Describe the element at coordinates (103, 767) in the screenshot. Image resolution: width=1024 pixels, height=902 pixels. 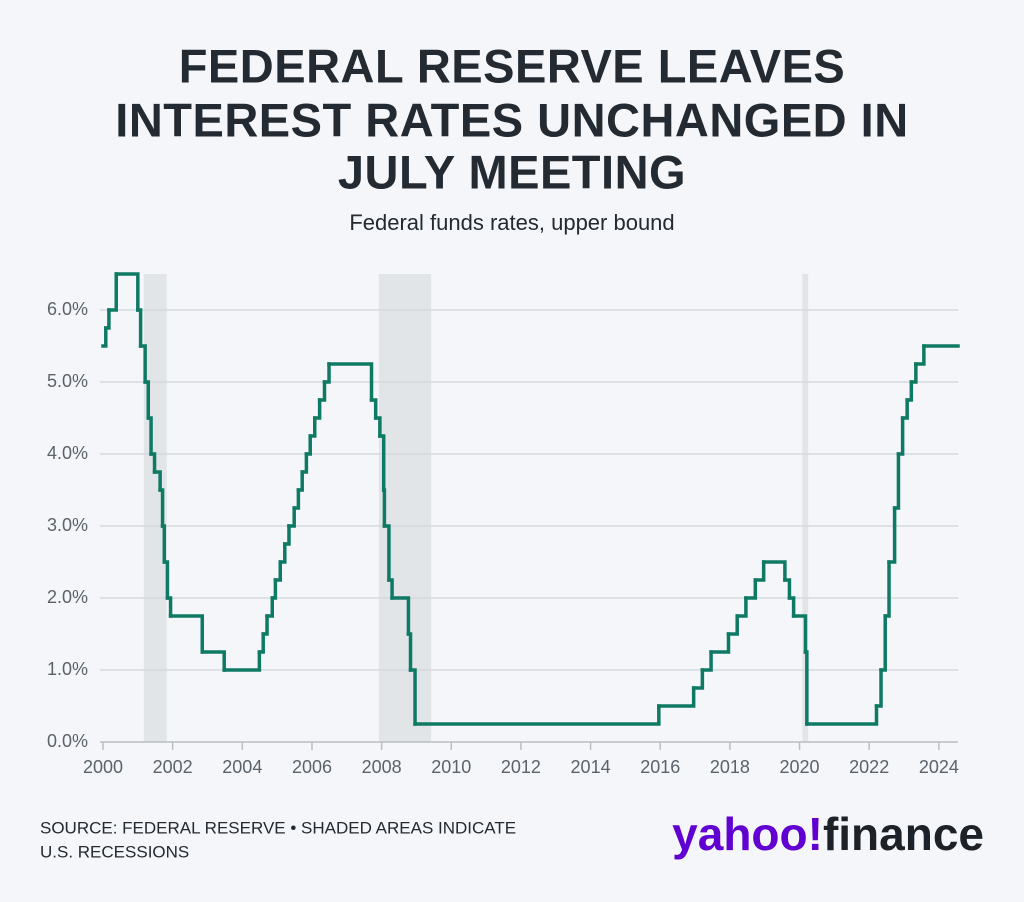
I see `x-tick-label: 2000` at that location.